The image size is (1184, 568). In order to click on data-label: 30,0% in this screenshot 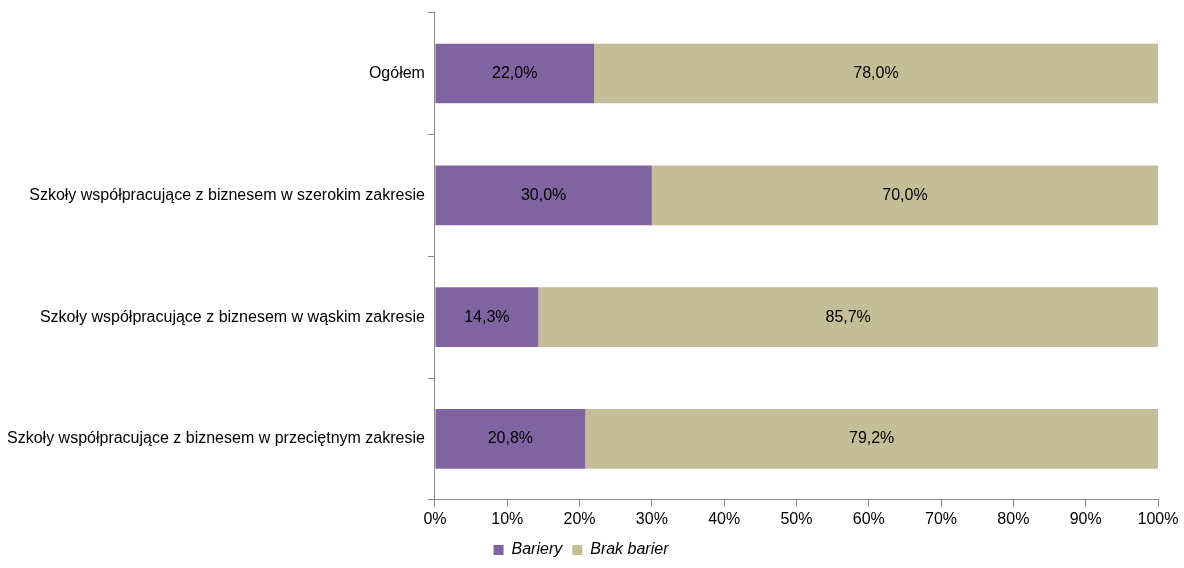, I will do `click(543, 194)`.